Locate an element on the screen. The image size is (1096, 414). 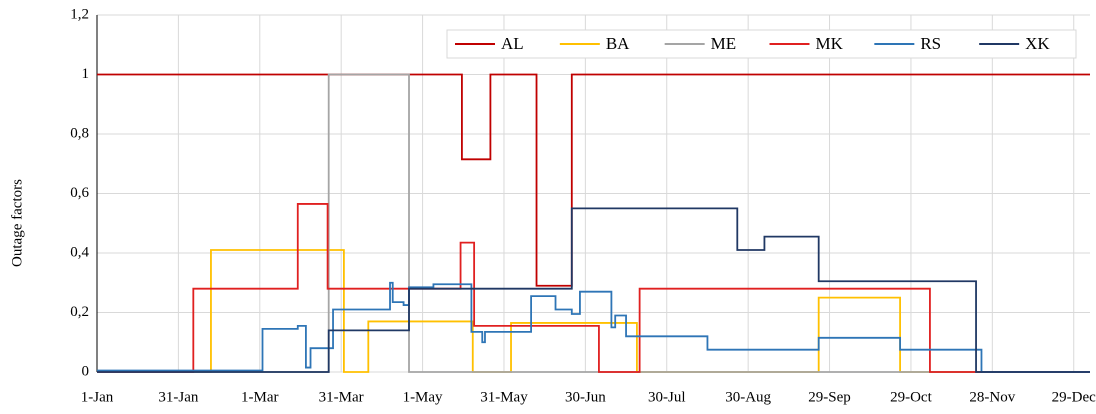
legend-label: MK is located at coordinates (830, 43).